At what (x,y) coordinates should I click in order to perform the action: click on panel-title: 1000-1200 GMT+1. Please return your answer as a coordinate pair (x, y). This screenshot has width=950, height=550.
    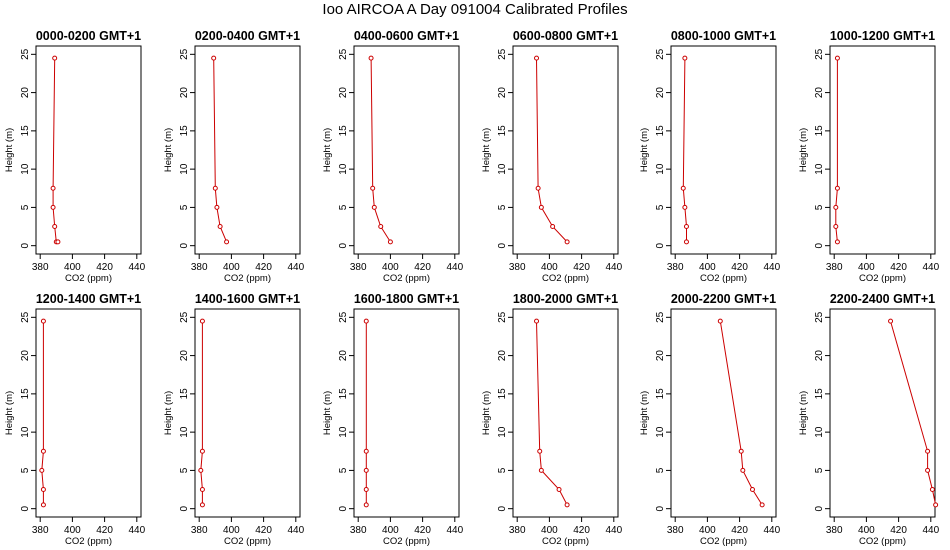
    Looking at the image, I should click on (882, 36).